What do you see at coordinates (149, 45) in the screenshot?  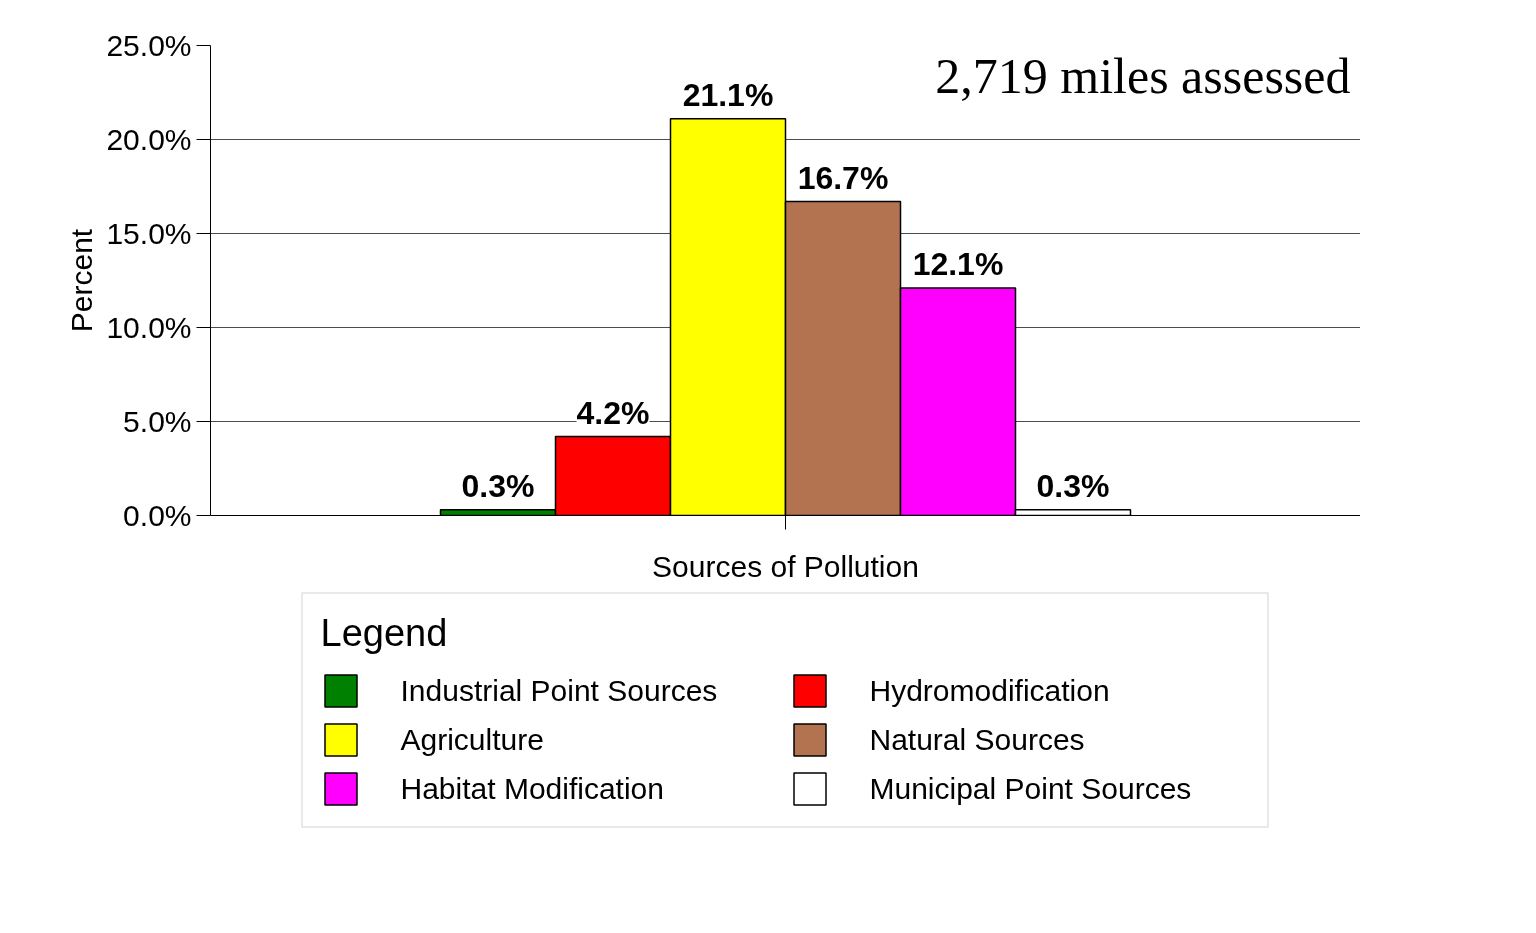 I see `y-tick-label: 25.0%` at bounding box center [149, 45].